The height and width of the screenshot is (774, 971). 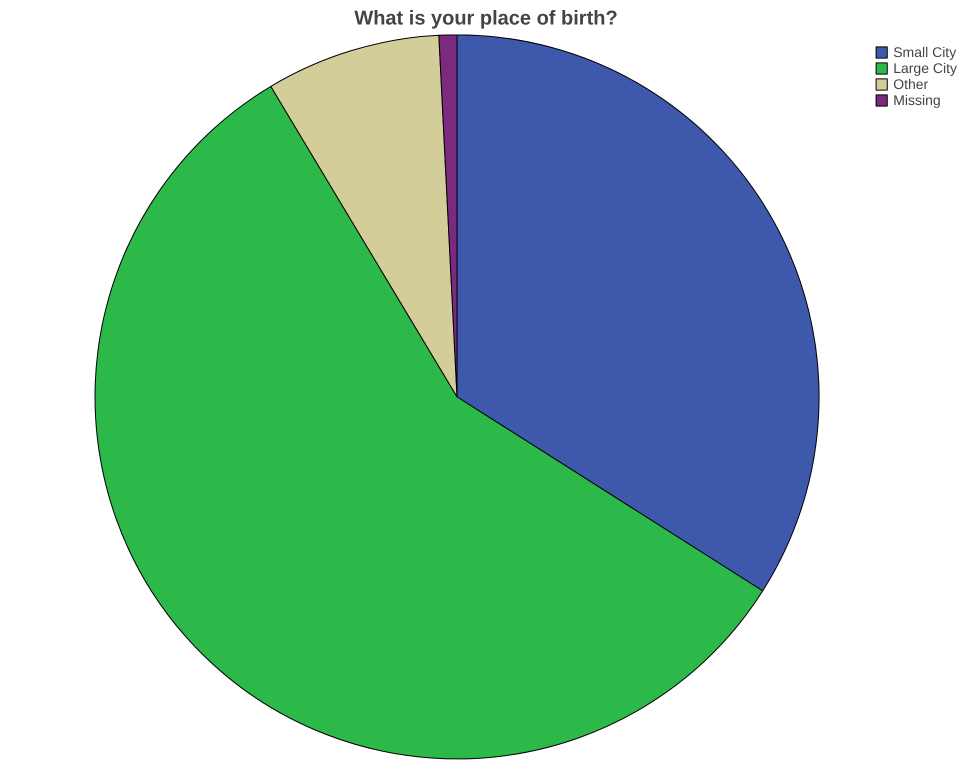 I want to click on legend-label: Missing, so click(x=917, y=100).